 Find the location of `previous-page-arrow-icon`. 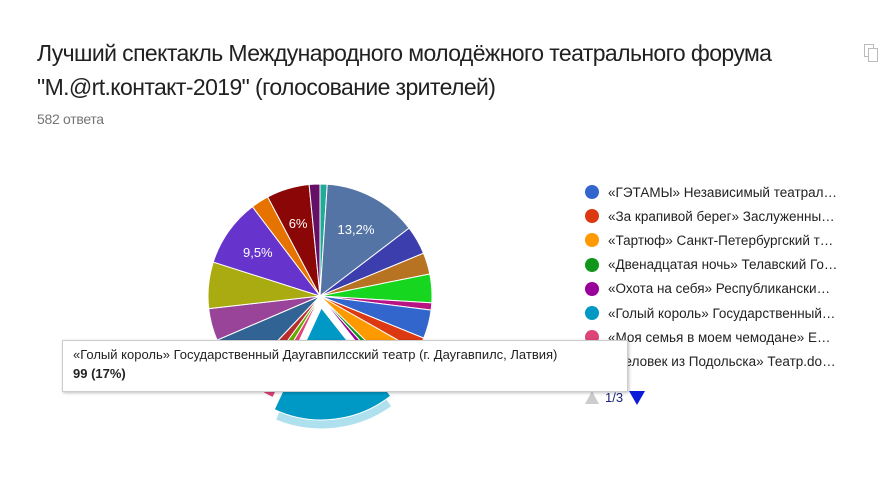

previous-page-arrow-icon is located at coordinates (592, 397).